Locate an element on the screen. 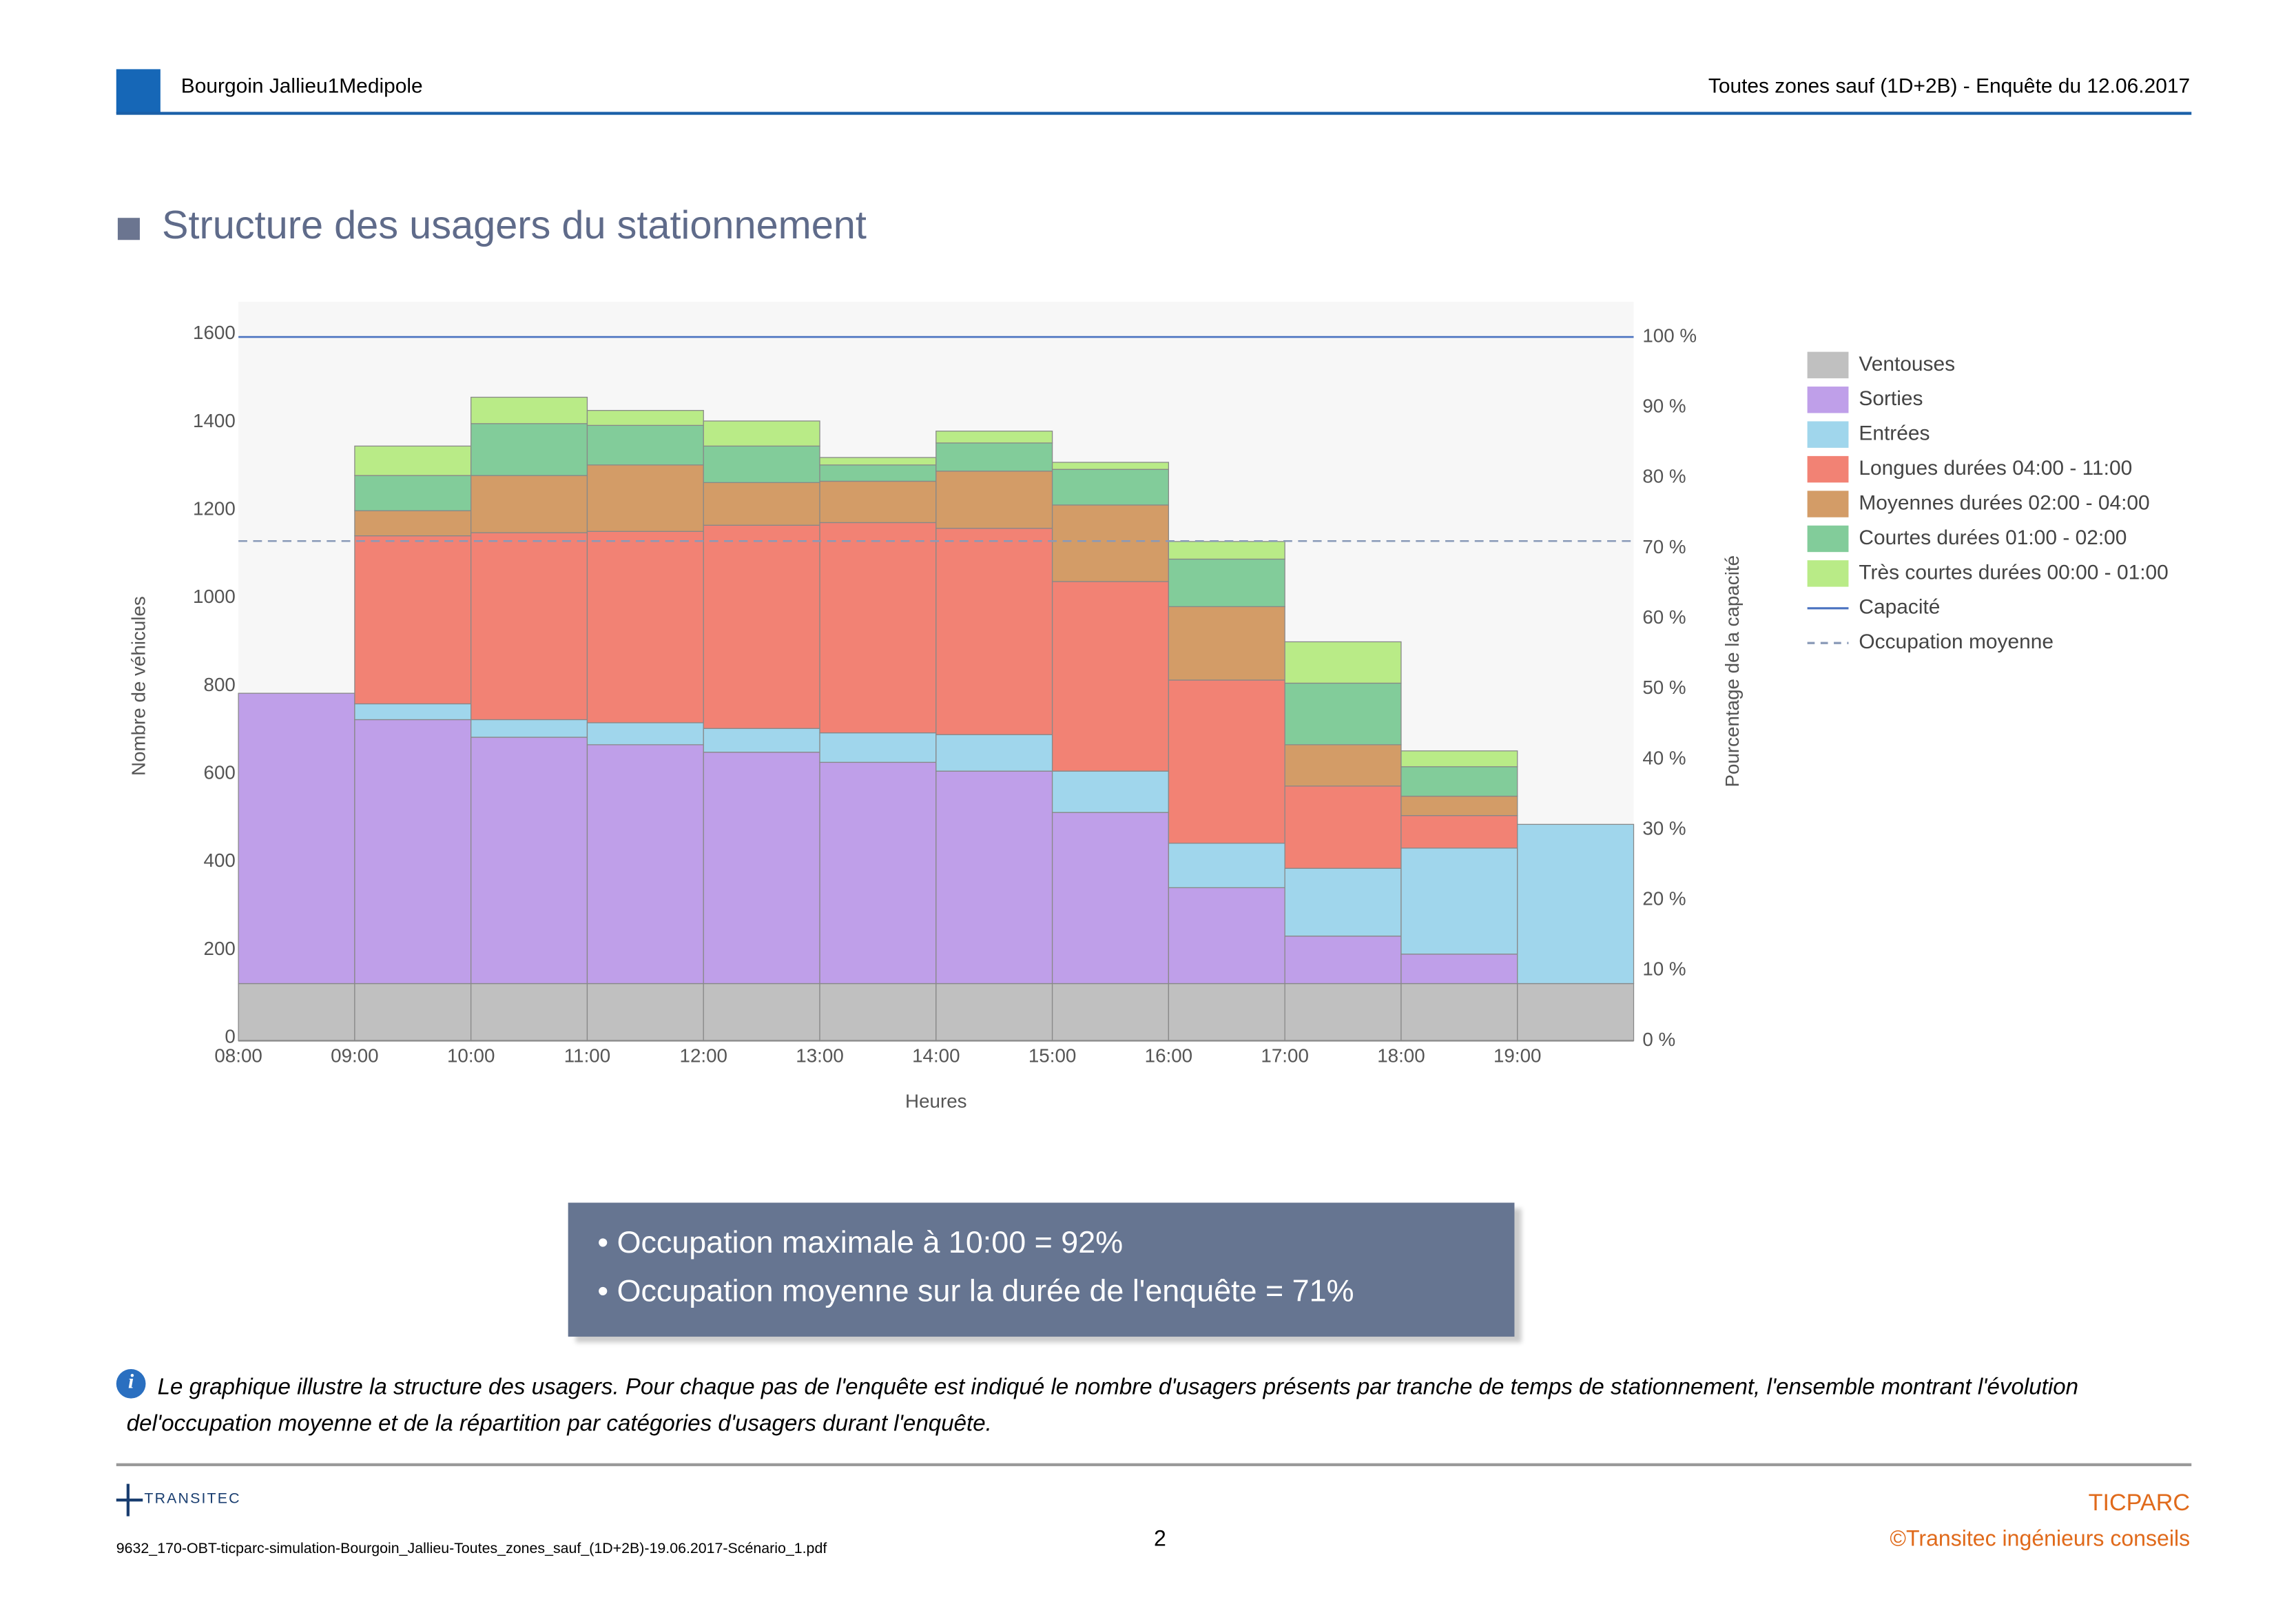 The height and width of the screenshot is (1624, 2296). y-tick-label: 600 is located at coordinates (220, 772).